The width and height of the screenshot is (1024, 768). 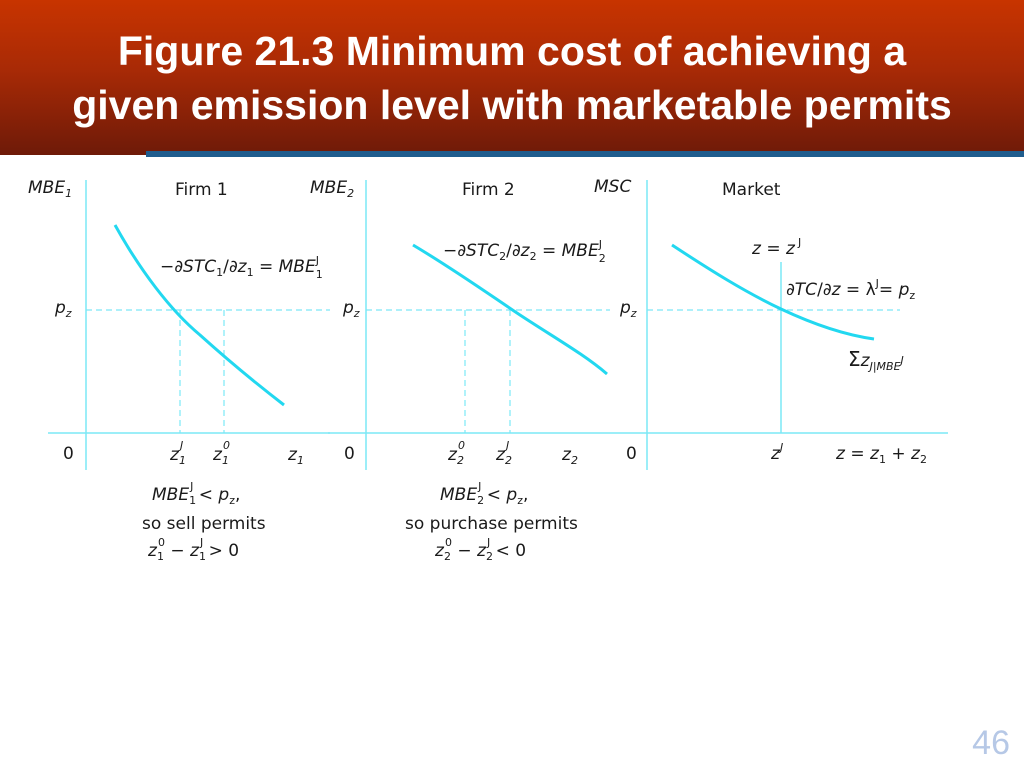 I want to click on firm2-caption-line-2: so purchase permits, so click(x=491, y=524).